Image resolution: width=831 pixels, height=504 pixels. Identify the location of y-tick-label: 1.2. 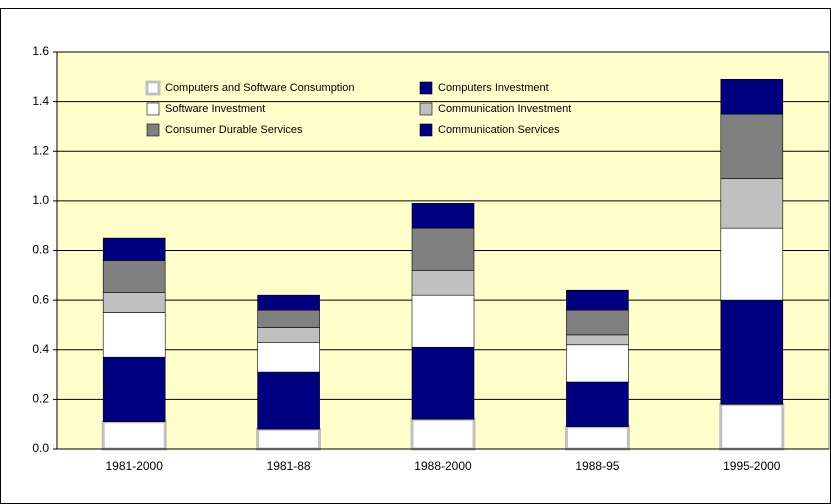
(40, 150).